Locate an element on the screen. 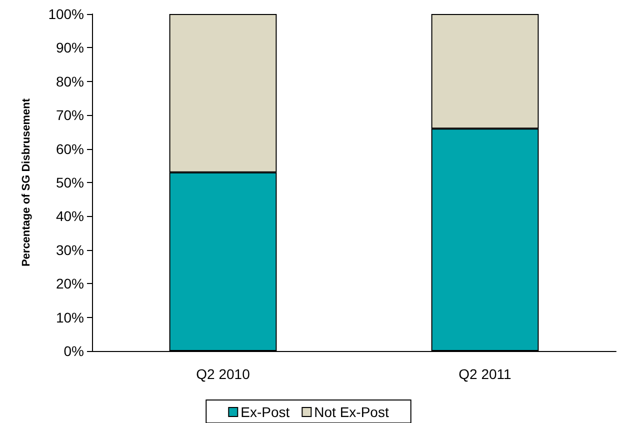 The width and height of the screenshot is (617, 423). y-axis-title: Percentage of SG Disbrusement is located at coordinates (26, 182).